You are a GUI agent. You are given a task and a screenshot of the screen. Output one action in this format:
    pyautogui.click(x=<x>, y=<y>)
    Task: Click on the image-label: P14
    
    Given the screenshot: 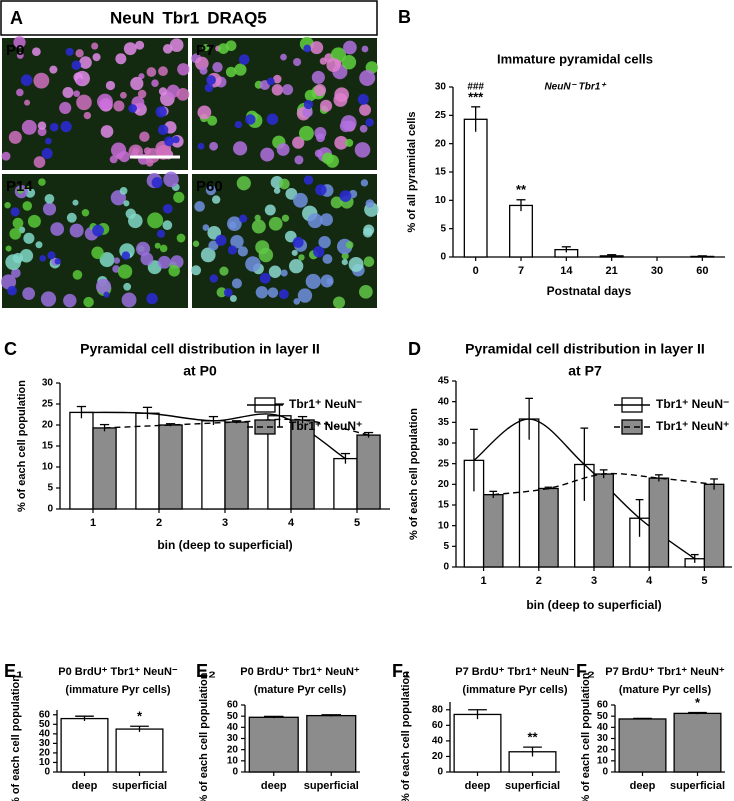 What is the action you would take?
    pyautogui.click(x=19, y=186)
    